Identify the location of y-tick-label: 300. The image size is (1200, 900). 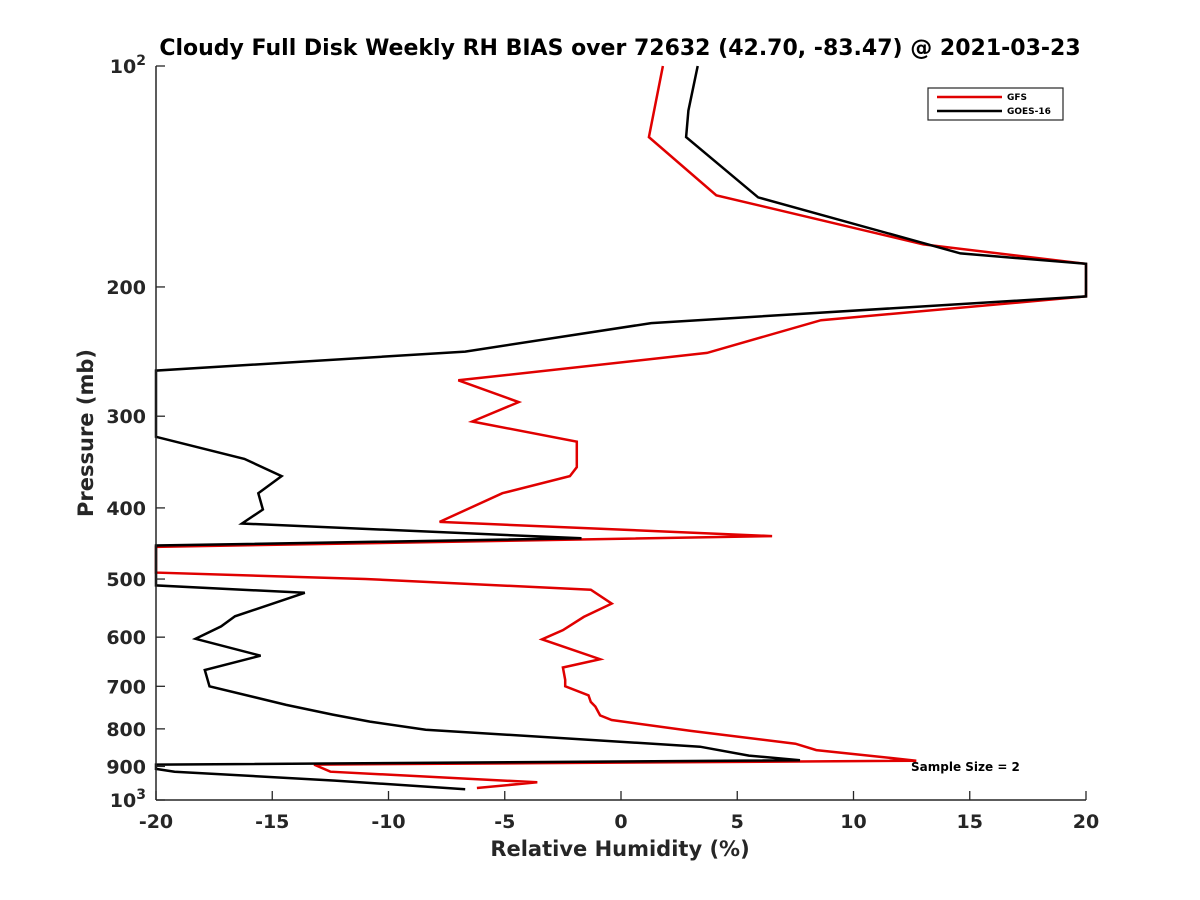
(126, 417).